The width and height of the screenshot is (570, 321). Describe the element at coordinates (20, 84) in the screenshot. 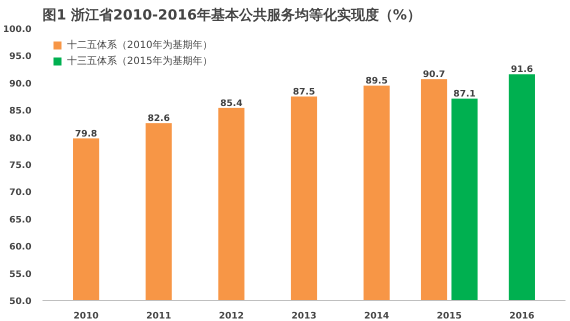

I see `y-tick-label: 90.0` at that location.